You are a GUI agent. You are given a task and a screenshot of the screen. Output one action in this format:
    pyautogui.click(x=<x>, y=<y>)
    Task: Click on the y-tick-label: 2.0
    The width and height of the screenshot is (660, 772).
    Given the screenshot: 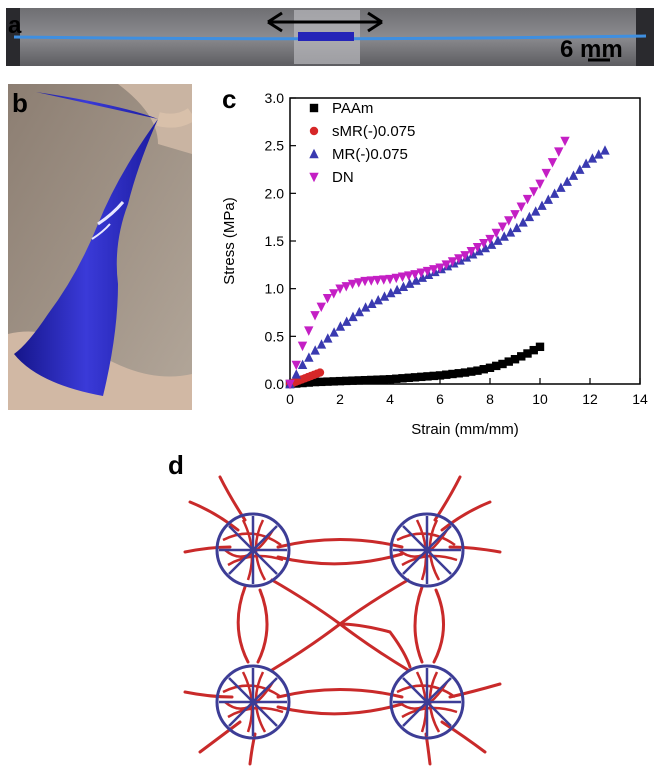 What is the action you would take?
    pyautogui.click(x=275, y=193)
    